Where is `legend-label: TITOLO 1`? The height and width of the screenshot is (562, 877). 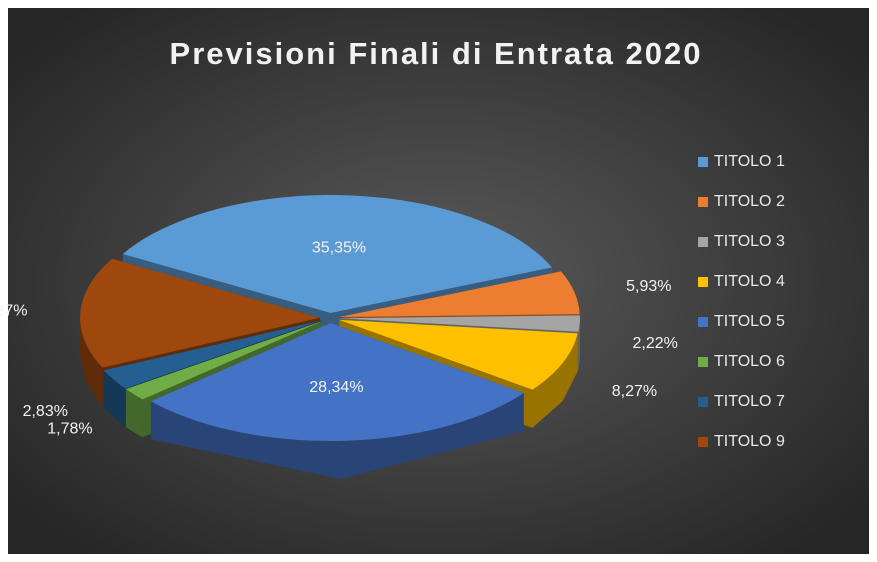
legend-label: TITOLO 1 is located at coordinates (749, 161).